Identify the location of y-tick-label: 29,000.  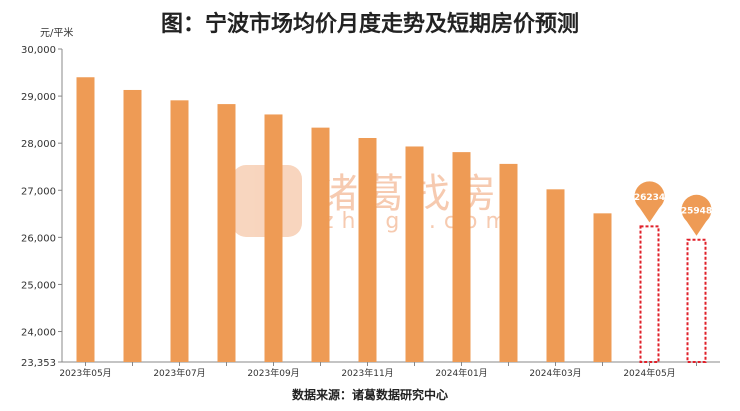
(38, 97).